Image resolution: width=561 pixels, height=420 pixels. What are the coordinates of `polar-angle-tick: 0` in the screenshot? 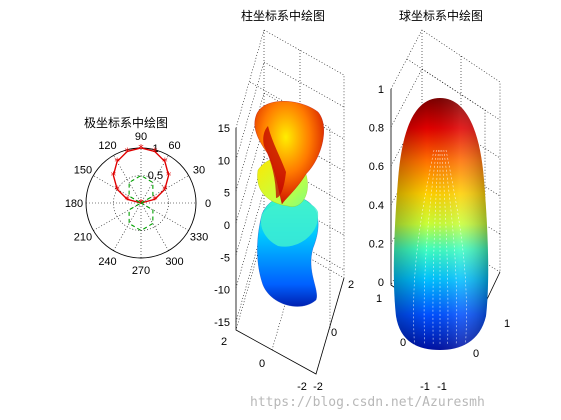 It's located at (208, 204).